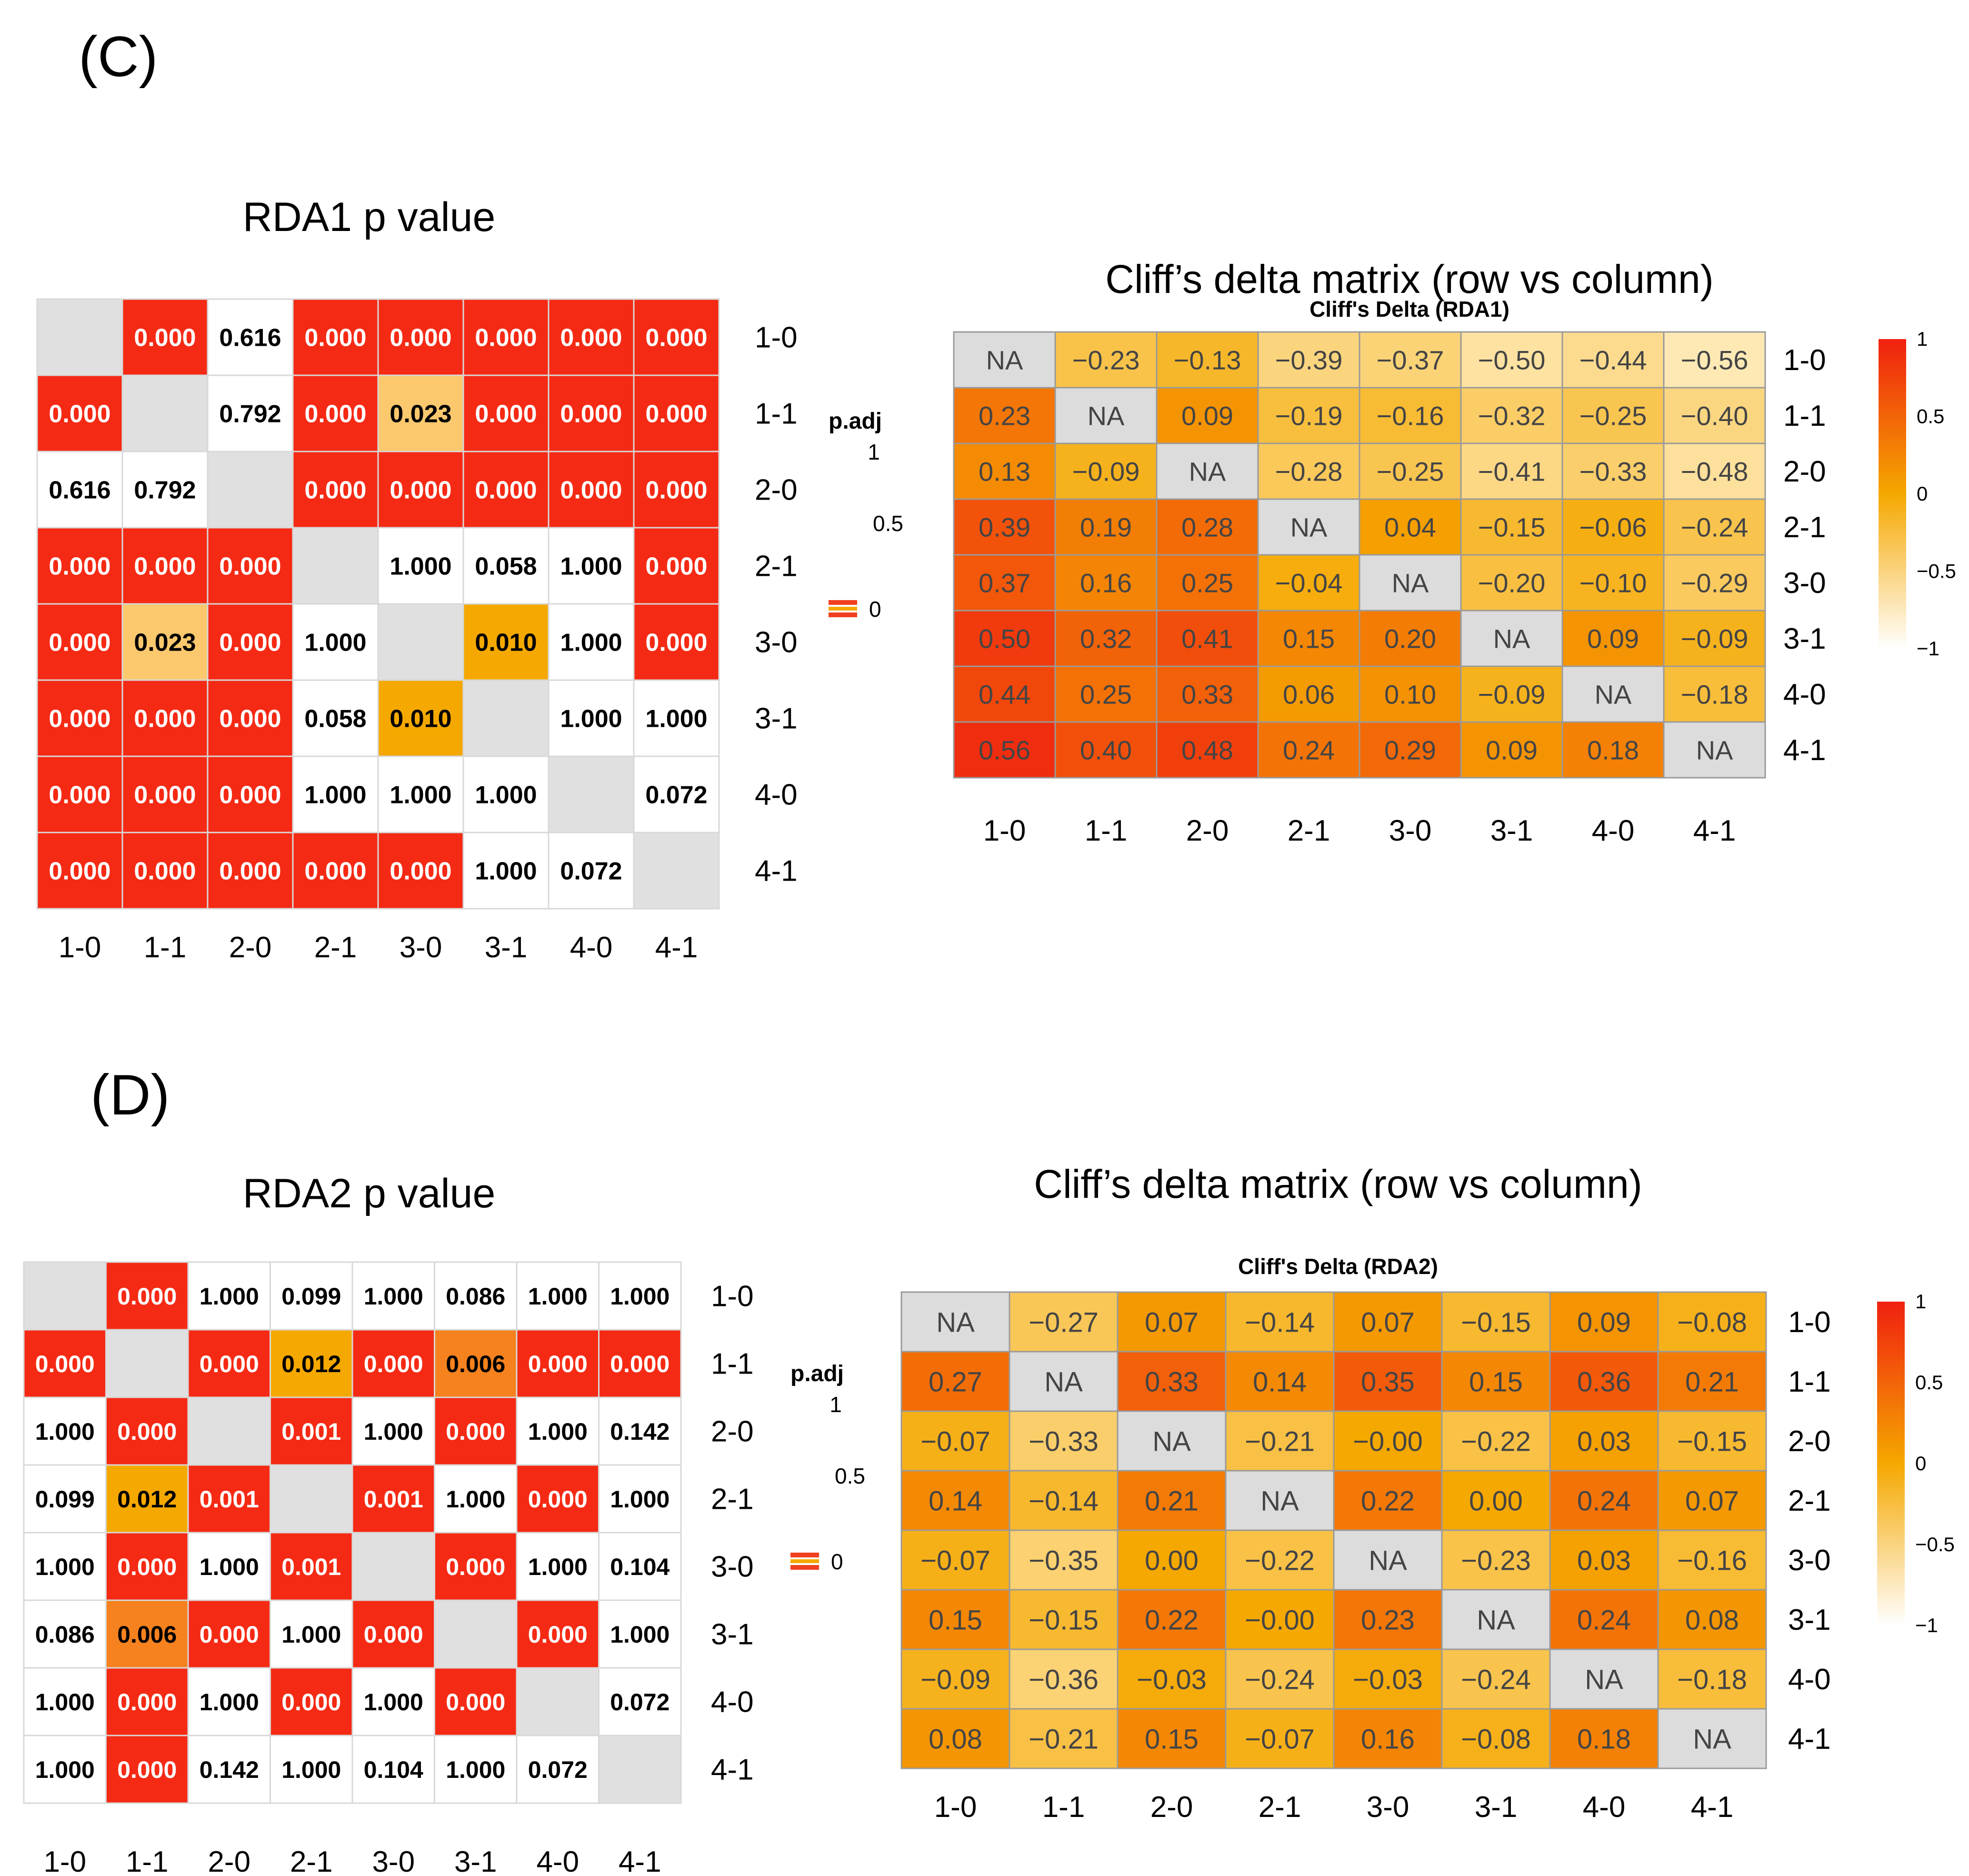  Describe the element at coordinates (888, 523) in the screenshot. I see `legend-tick: 0.5` at that location.